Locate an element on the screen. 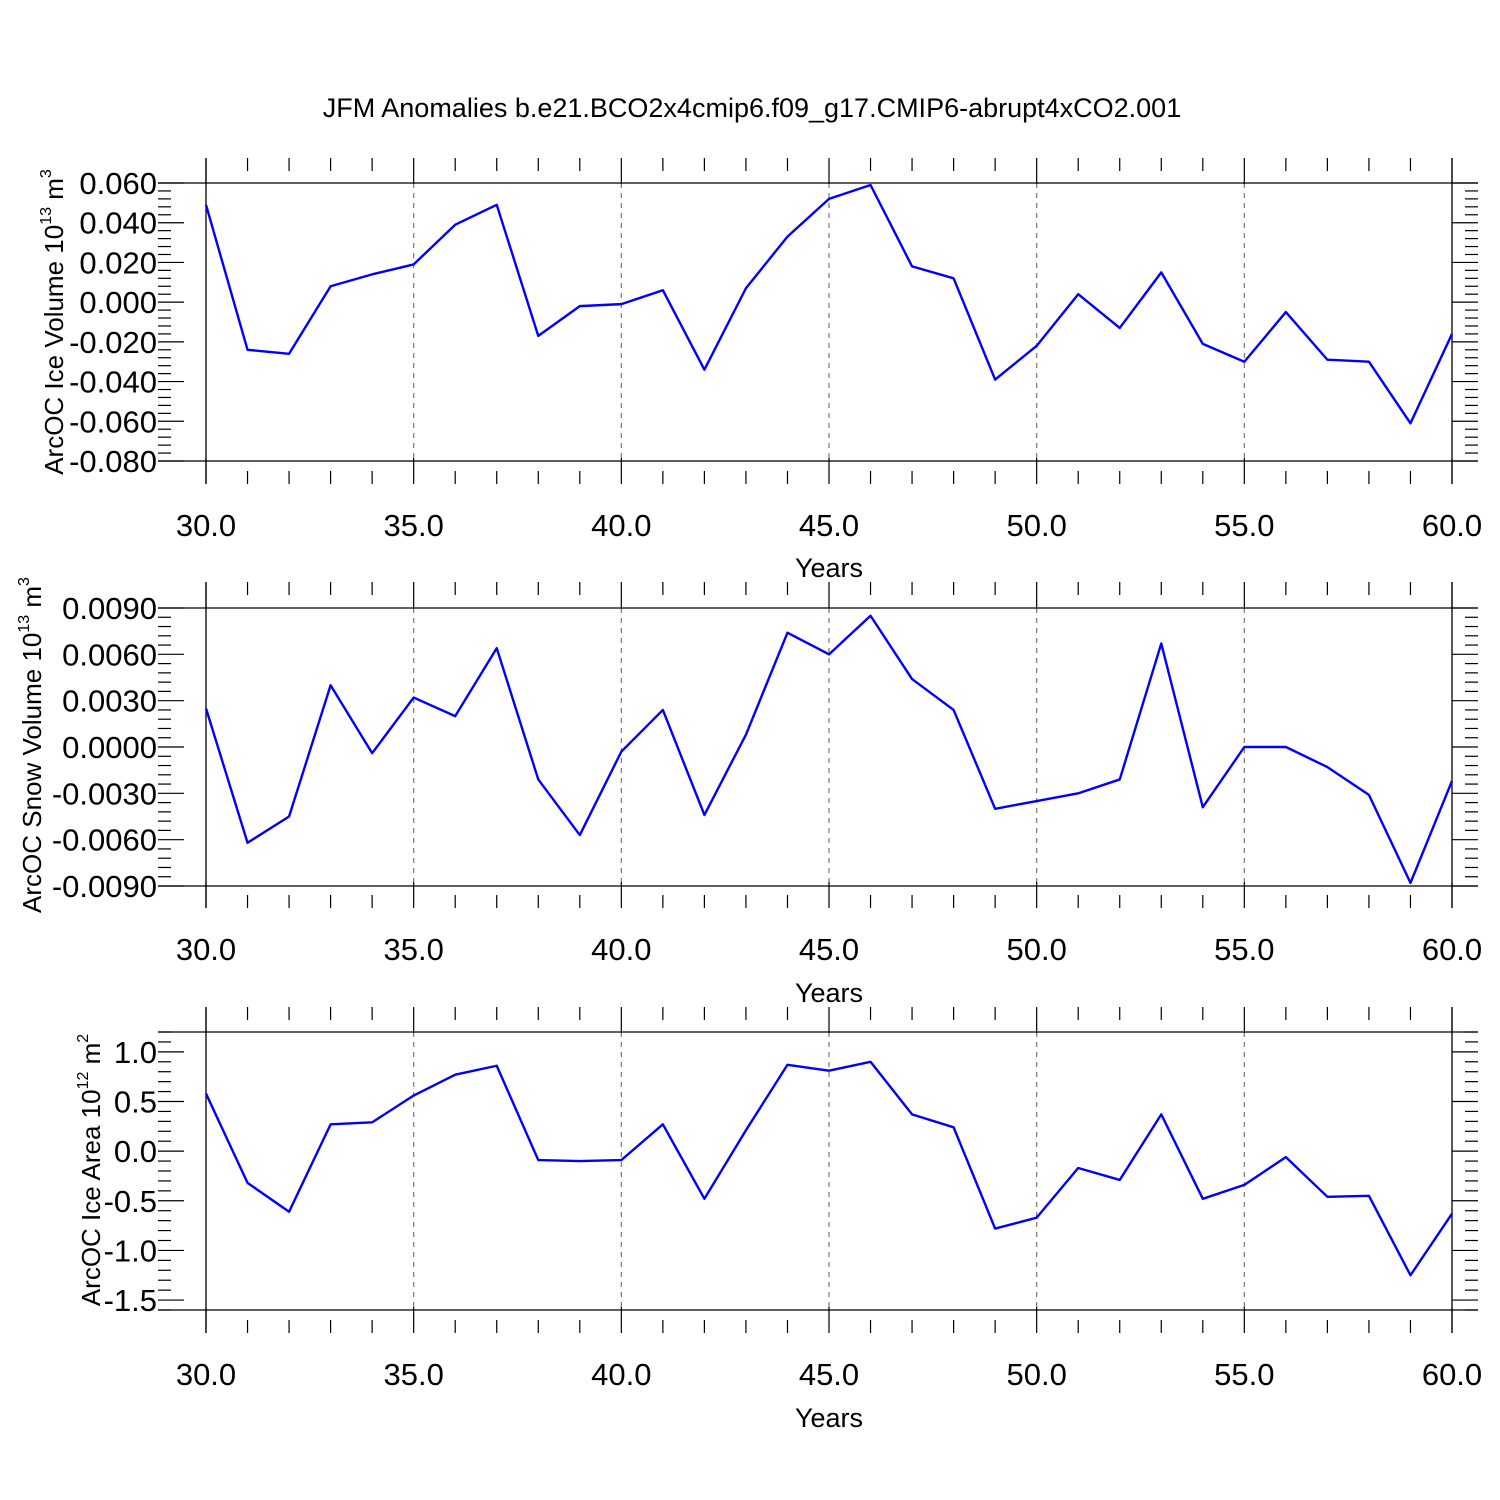  y-tick-label: -0.040 is located at coordinates (113, 382).